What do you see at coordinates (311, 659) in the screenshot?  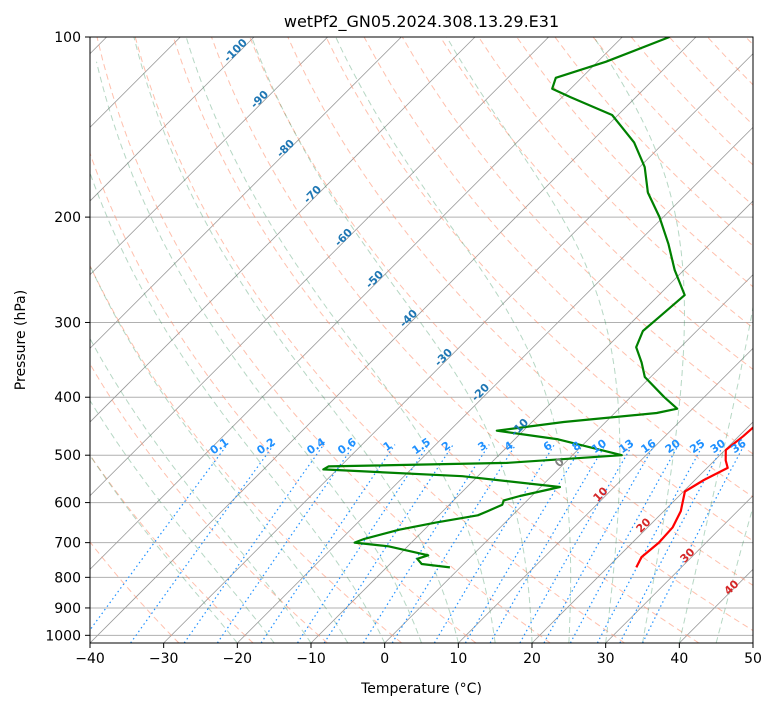 I see `x-tick-label: −10` at bounding box center [311, 659].